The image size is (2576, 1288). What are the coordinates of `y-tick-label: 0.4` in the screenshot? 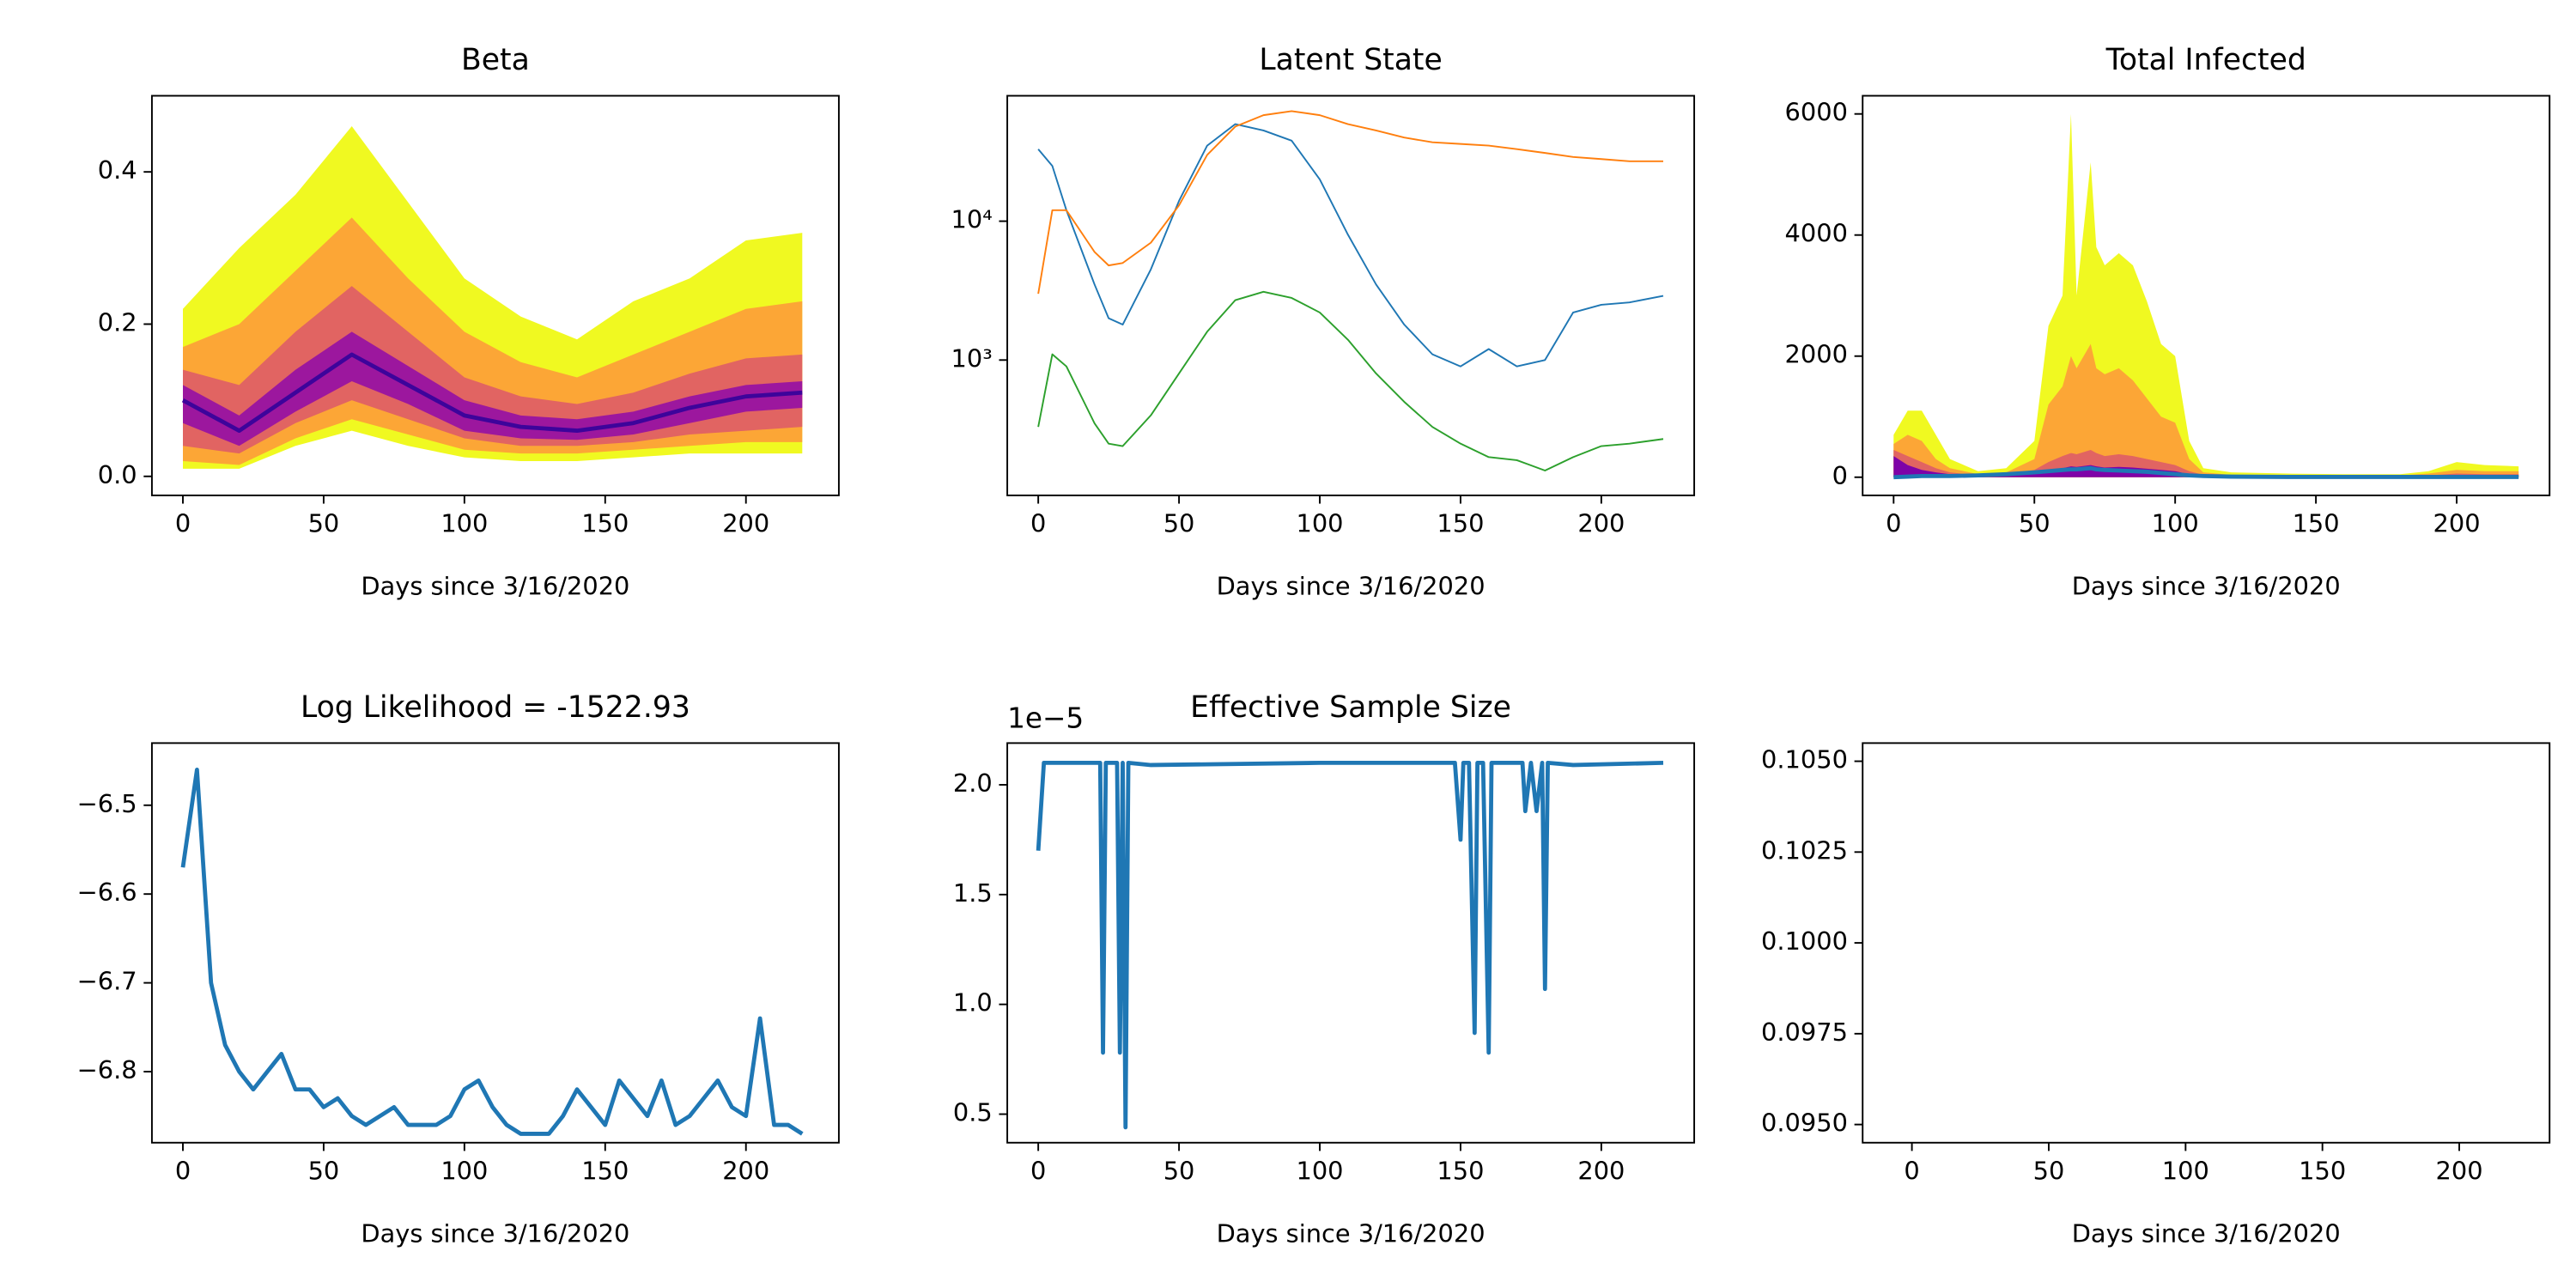 It's located at (117, 170).